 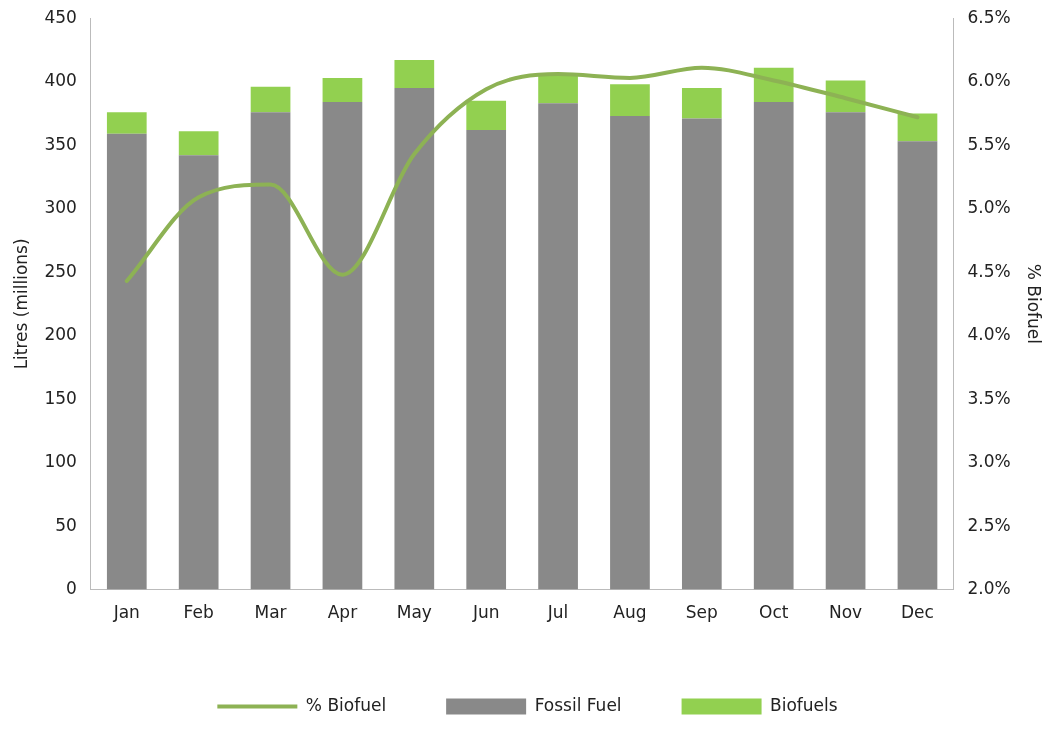 I want to click on y2-tick-label: 2.5%, so click(x=989, y=524).